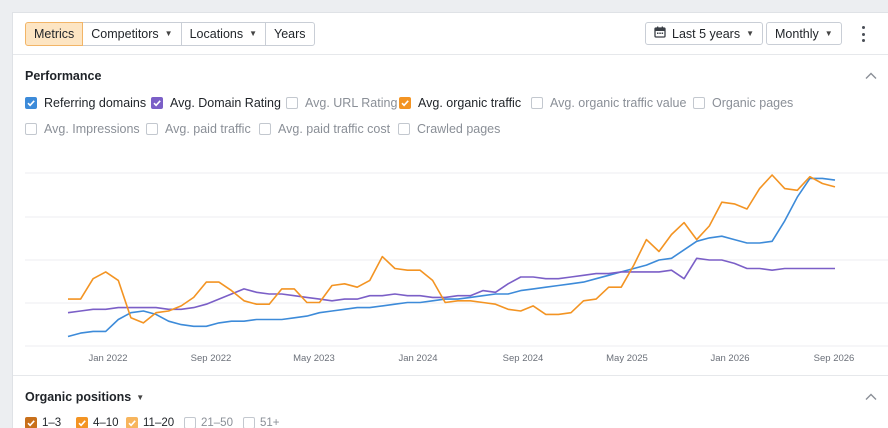  I want to click on metric-label: Avg. paid traffic, so click(208, 129).